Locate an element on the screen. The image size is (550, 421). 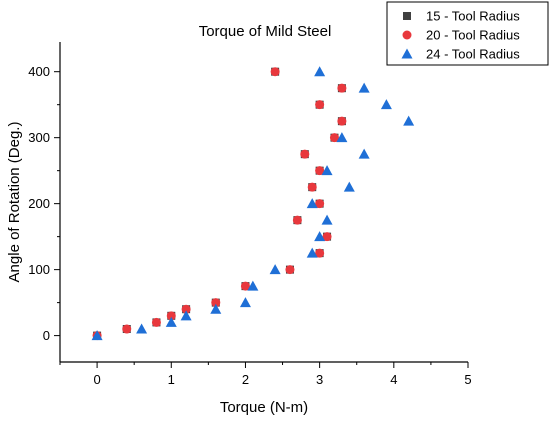
chart-title: Torque of Mild Steel is located at coordinates (265, 31).